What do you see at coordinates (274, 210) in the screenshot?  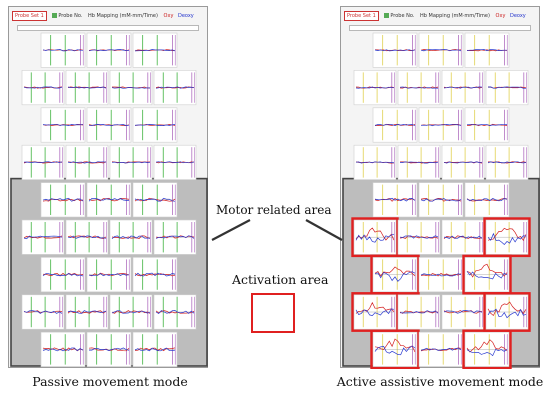 I see `motor-related-area-label: Motor related area` at bounding box center [274, 210].